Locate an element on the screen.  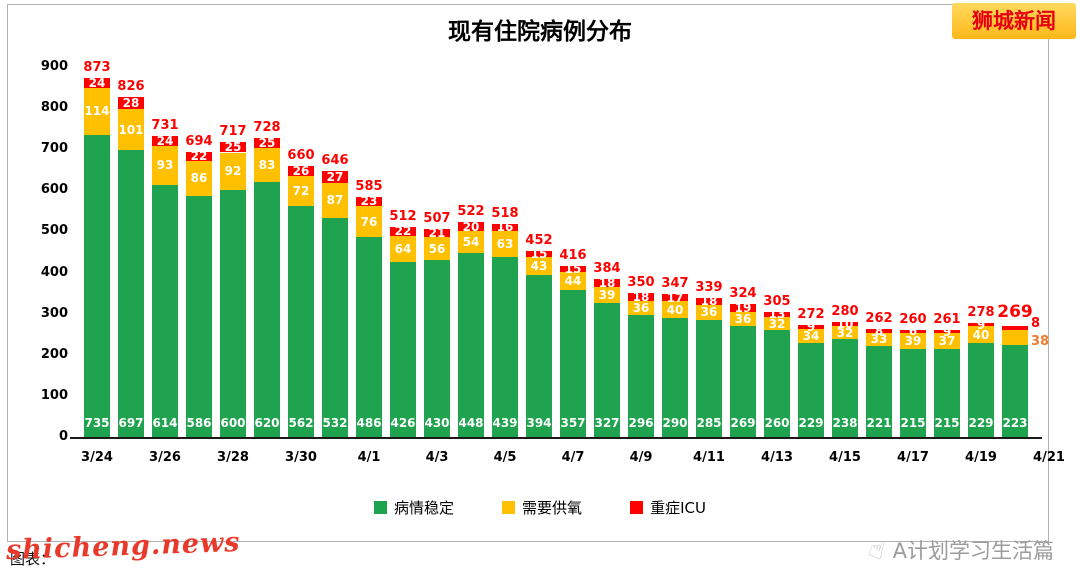
bar-value-stable: 586 is located at coordinates (199, 423).